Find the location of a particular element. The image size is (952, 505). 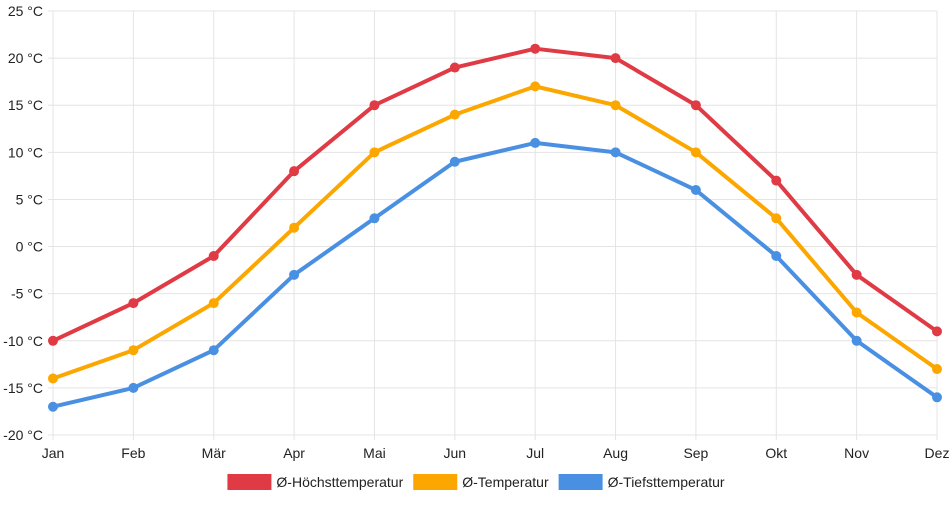

x-tick-label: Dez is located at coordinates (937, 453).